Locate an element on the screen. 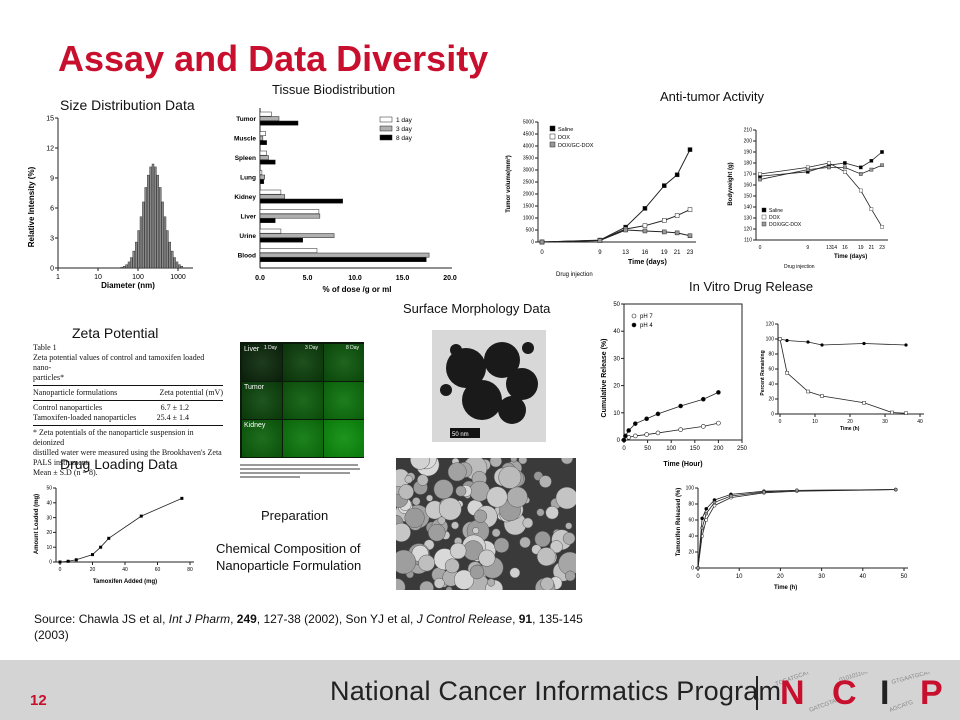 This screenshot has height=720, width=960. remaining-line-b is located at coordinates (843, 376).